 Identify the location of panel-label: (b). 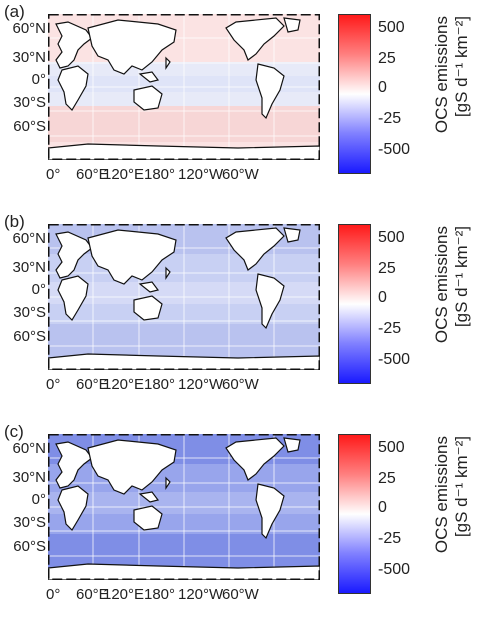
(14, 221).